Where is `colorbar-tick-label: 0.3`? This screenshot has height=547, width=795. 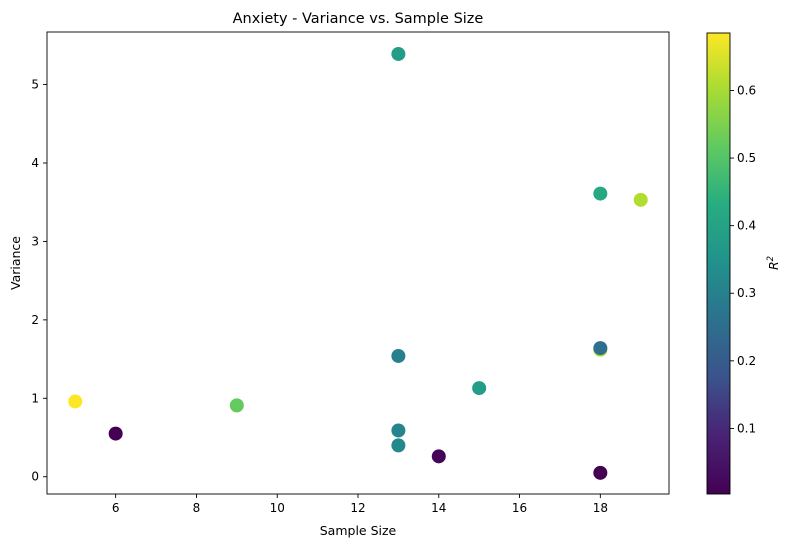
colorbar-tick-label: 0.3 is located at coordinates (746, 293).